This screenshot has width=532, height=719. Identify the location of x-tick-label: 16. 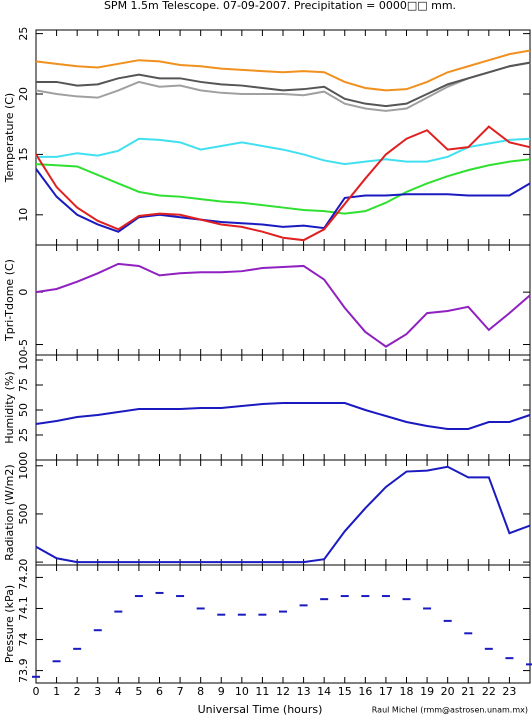
(365, 691).